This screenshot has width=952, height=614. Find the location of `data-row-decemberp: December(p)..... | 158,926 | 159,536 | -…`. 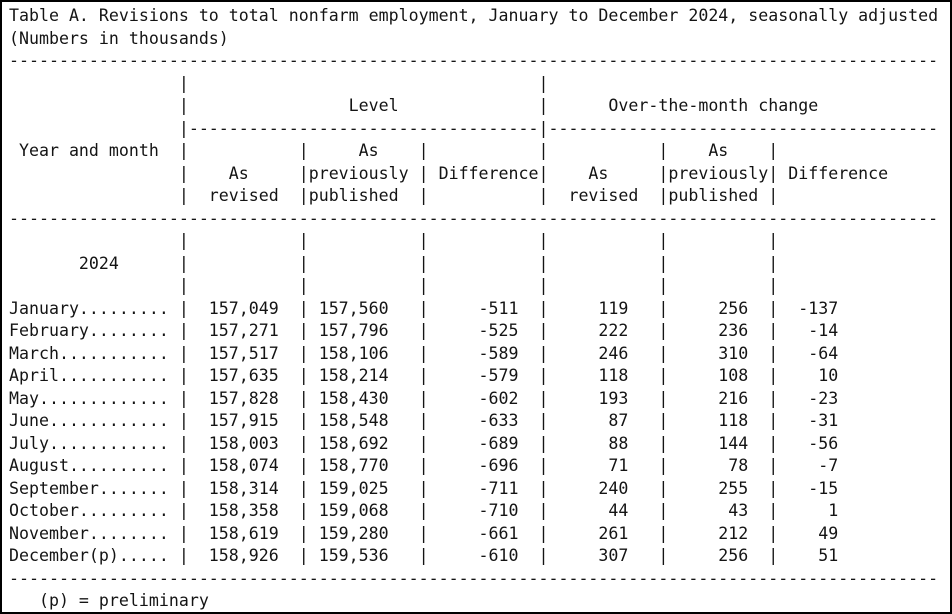

data-row-decemberp: December(p)..... | 158,926 | 159,536 | -… is located at coordinates (424, 555).